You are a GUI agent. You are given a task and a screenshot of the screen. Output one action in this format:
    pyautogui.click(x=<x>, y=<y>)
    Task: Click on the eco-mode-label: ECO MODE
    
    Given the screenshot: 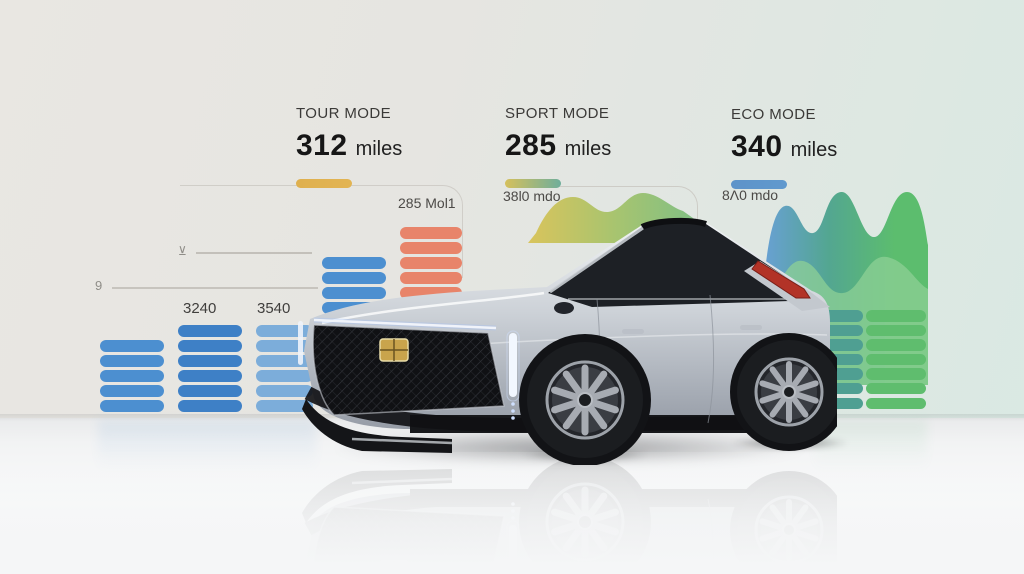 What is the action you would take?
    pyautogui.click(x=773, y=114)
    